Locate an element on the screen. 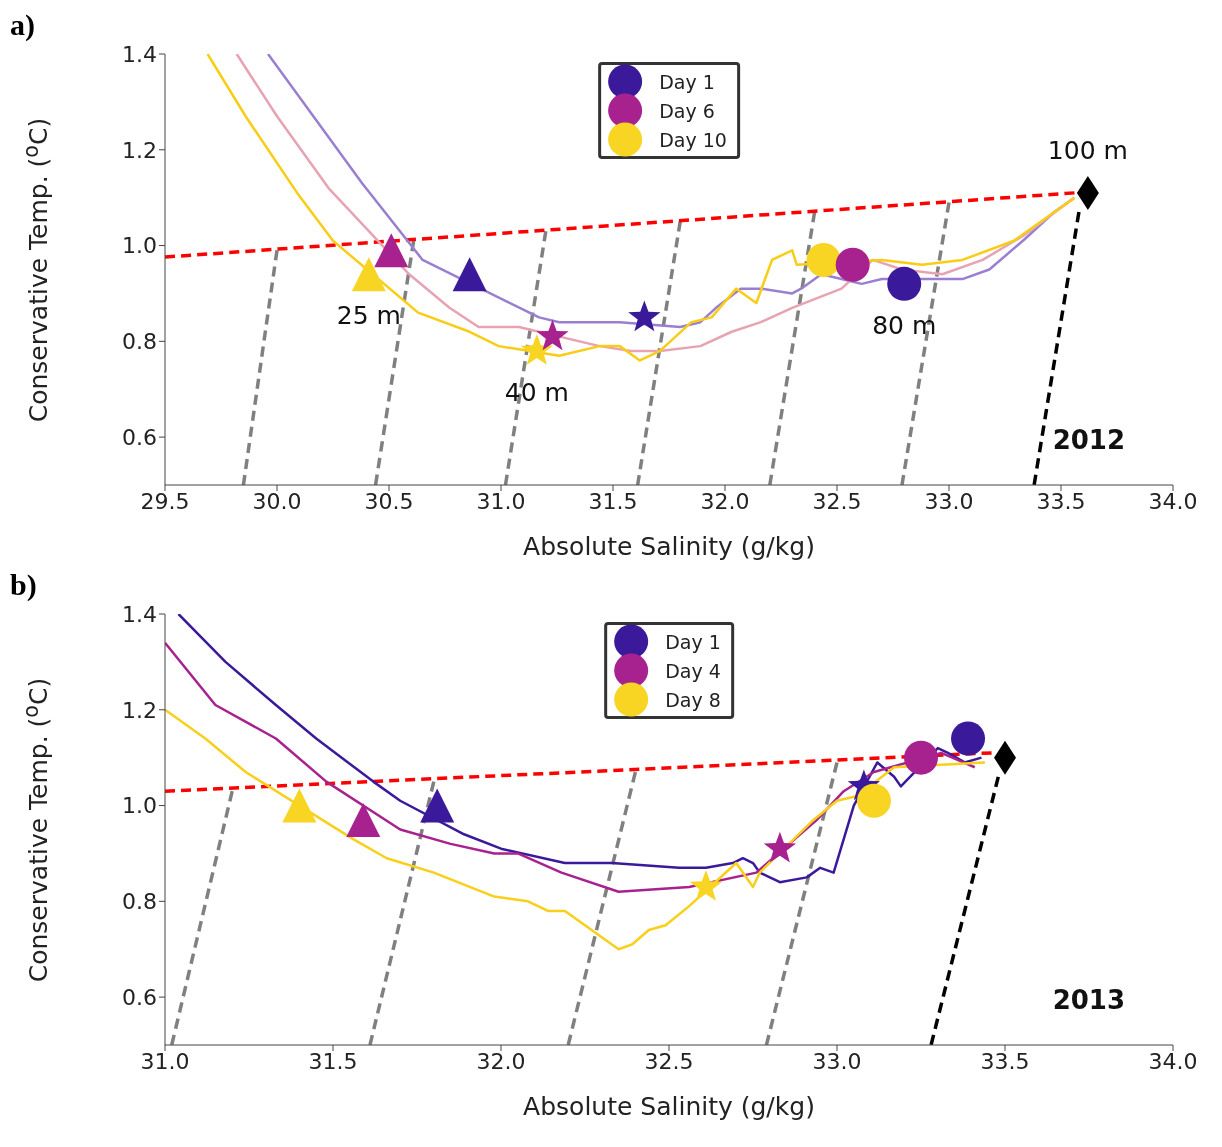  x-tick-label: 30.5 is located at coordinates (389, 501).